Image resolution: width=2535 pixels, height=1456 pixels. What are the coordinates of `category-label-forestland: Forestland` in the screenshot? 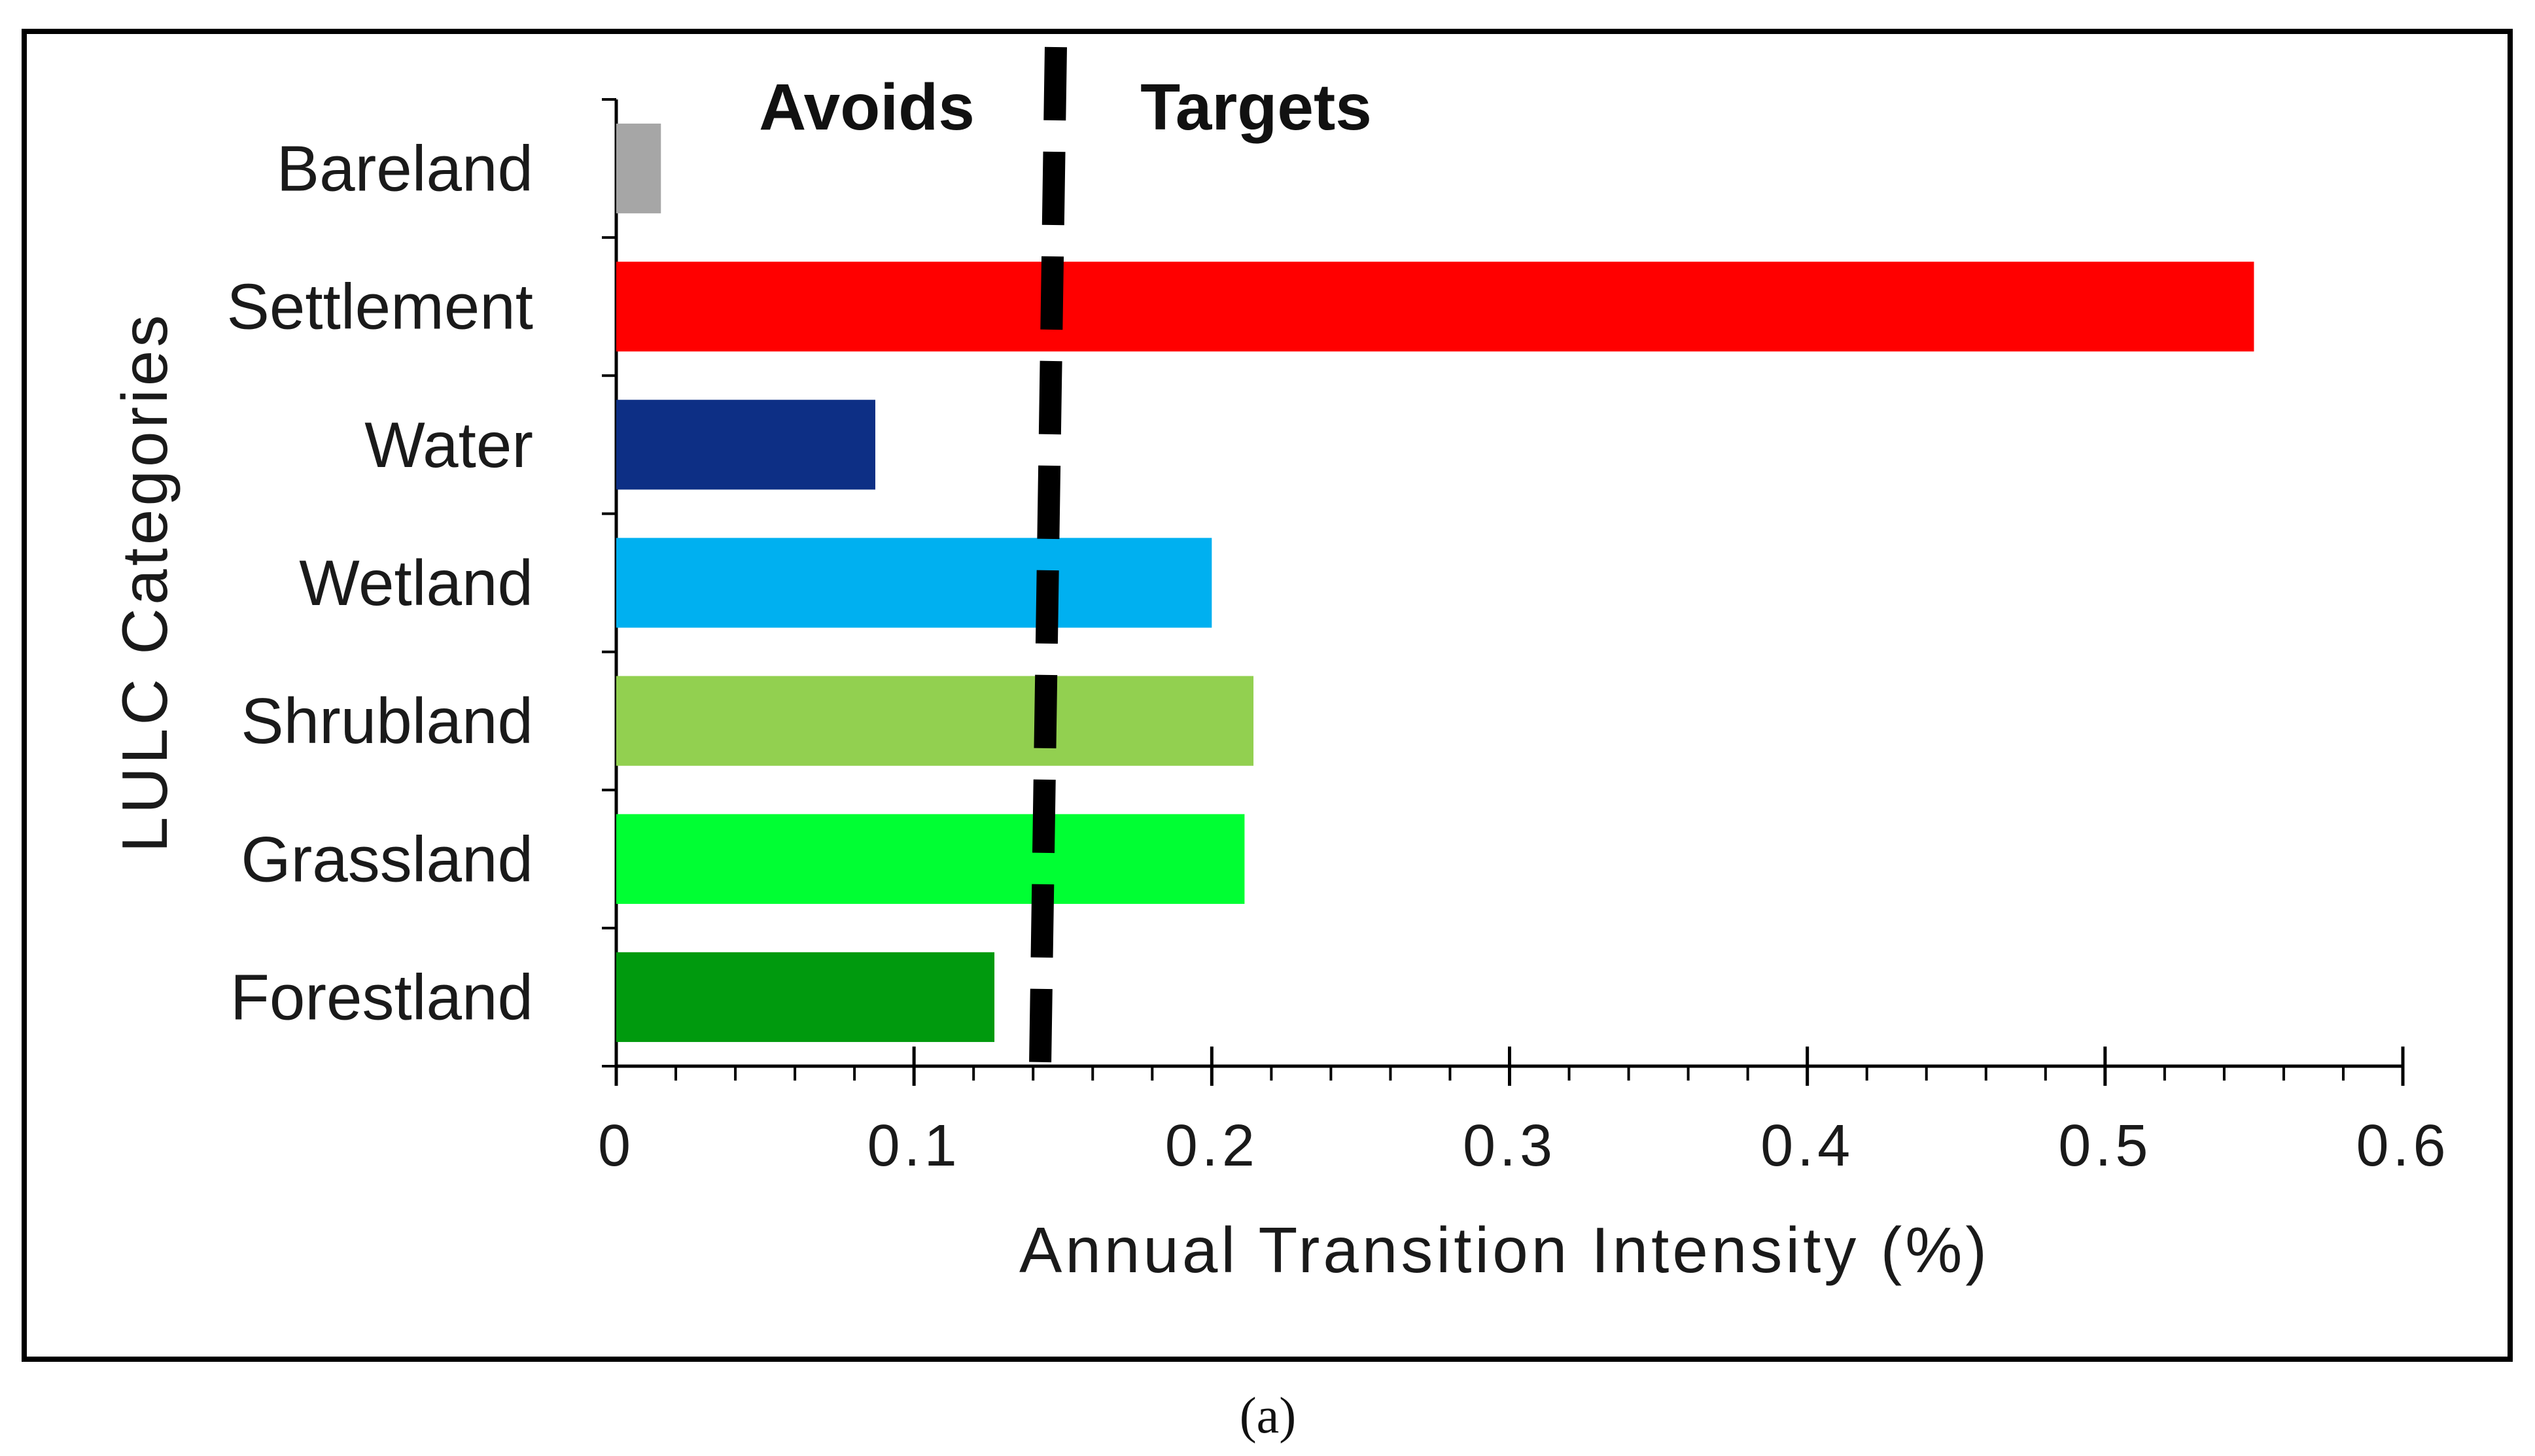 It's located at (381, 997).